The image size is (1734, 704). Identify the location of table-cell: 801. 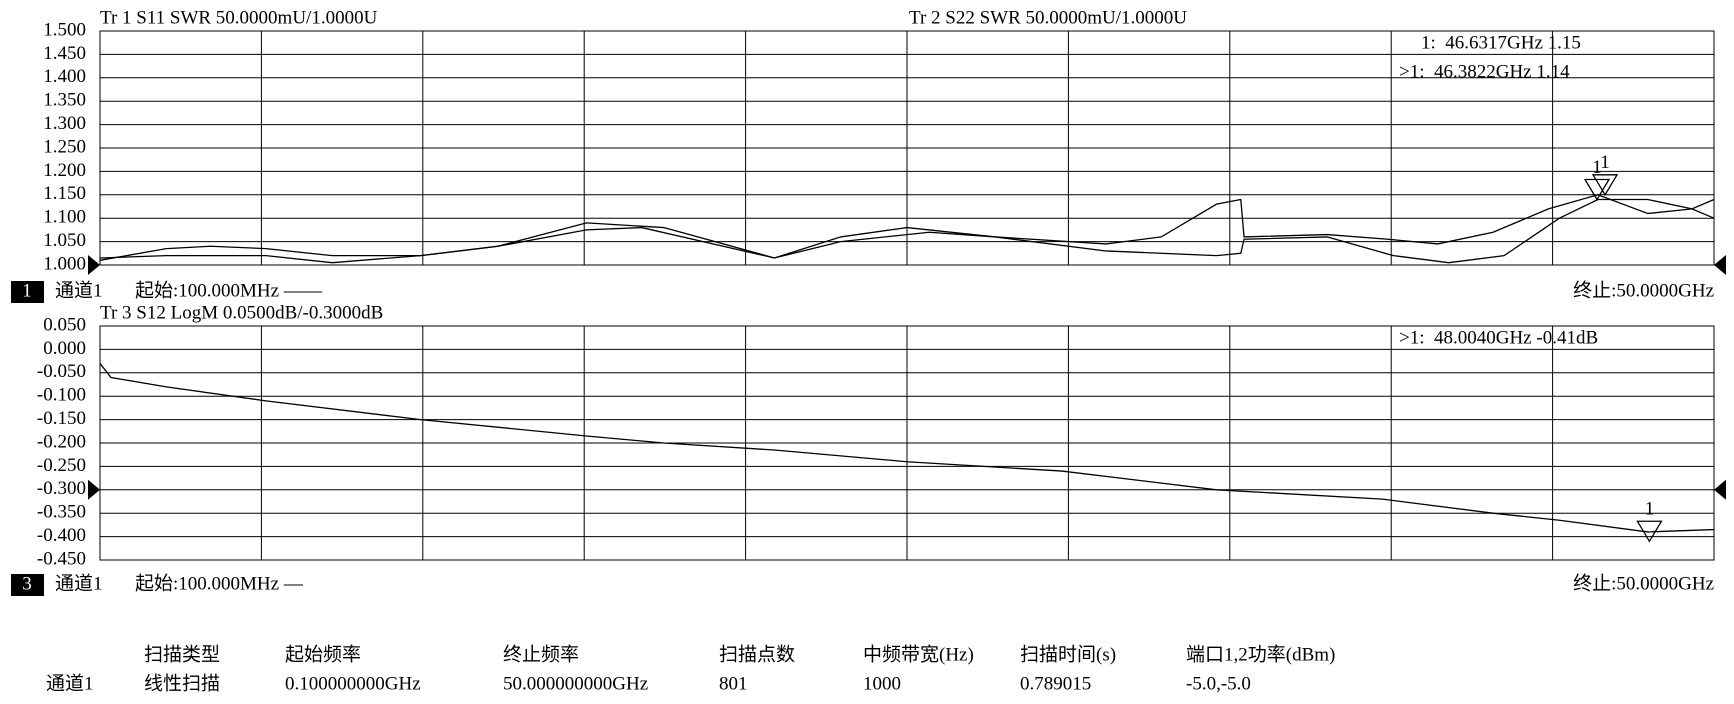
(733, 683).